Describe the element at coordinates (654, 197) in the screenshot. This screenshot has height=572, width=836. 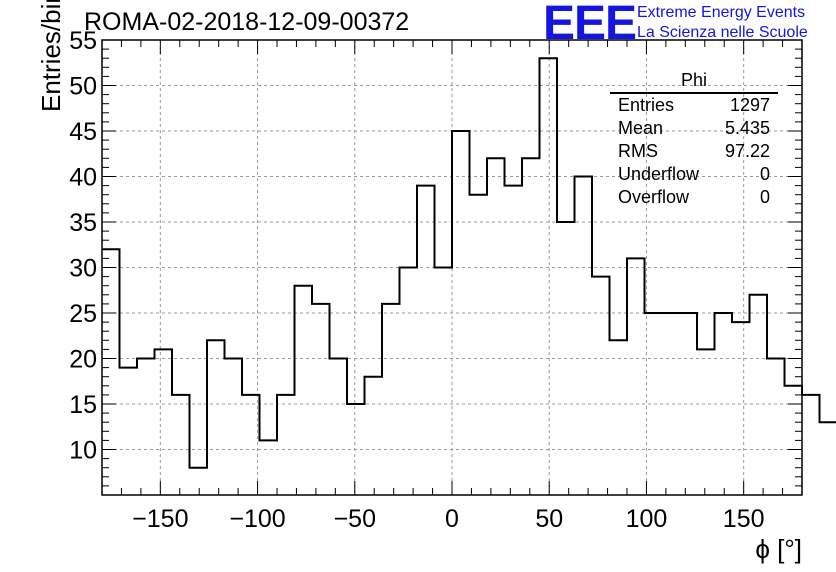
I see `stats-label: Overflow` at that location.